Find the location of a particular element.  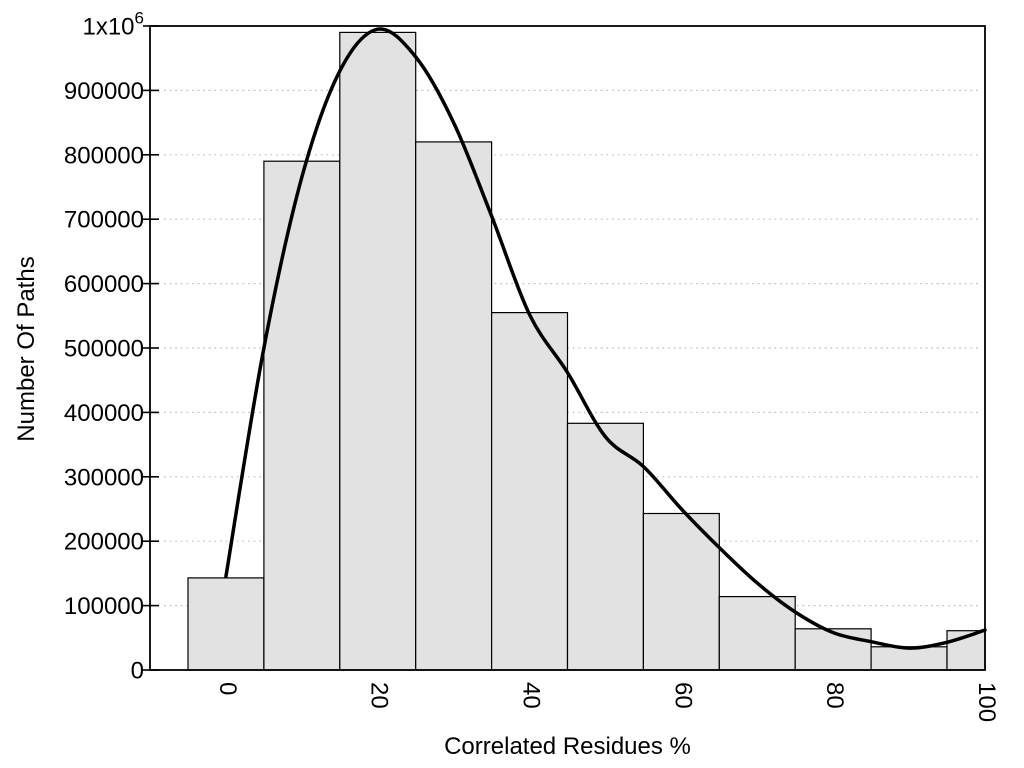

x-tick-label: 20 is located at coordinates (379, 695).